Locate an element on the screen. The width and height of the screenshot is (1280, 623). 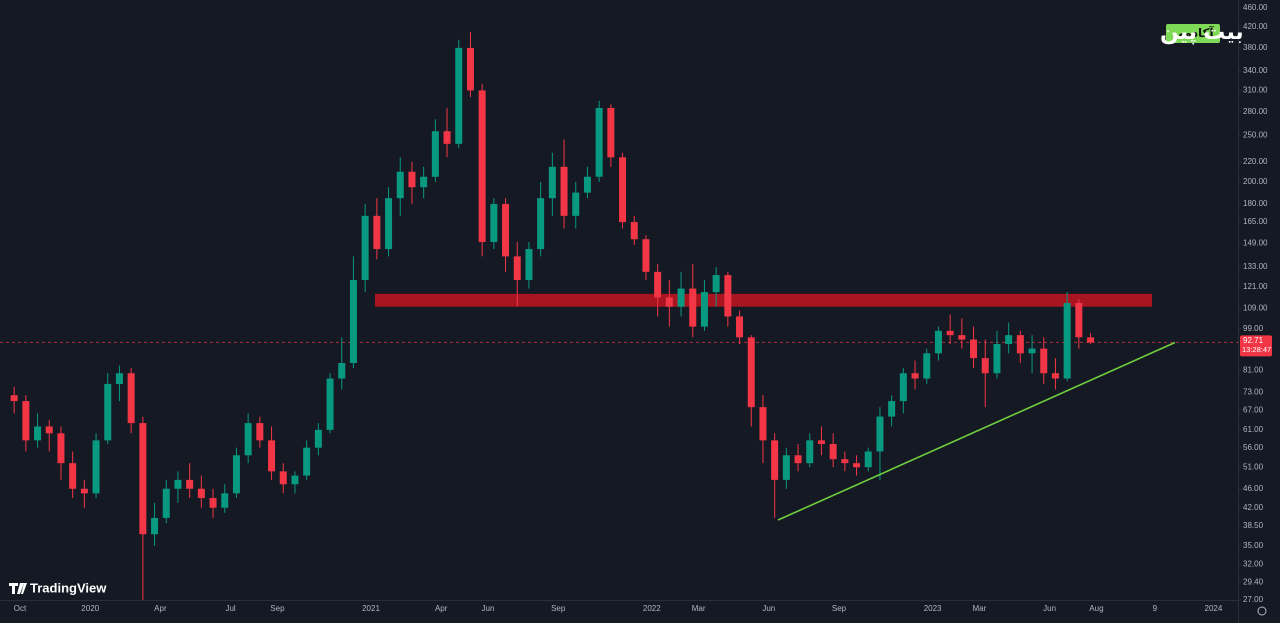
settings-icon-ring is located at coordinates (1262, 611).